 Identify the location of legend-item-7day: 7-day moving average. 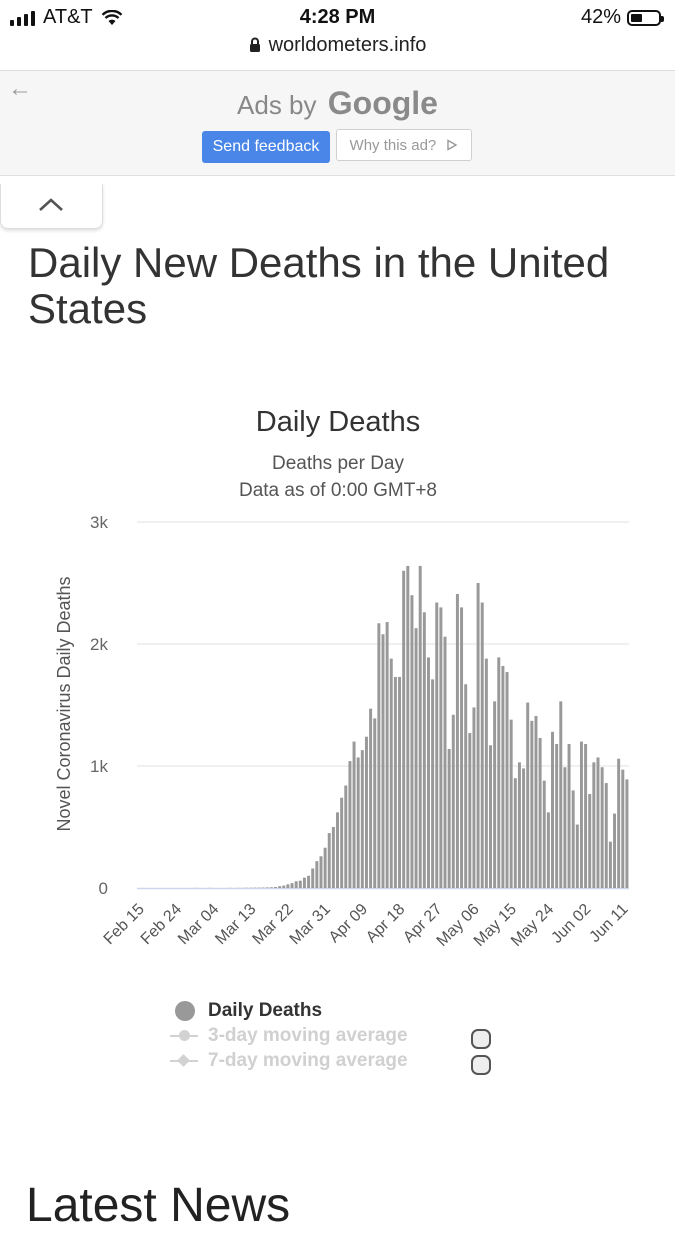
(289, 1060).